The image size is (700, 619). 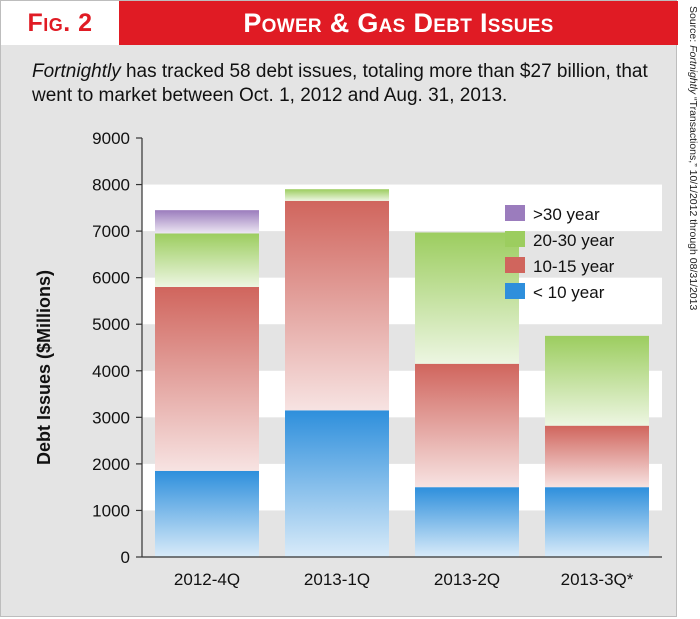 I want to click on y-tick-label: 0, so click(x=125, y=557).